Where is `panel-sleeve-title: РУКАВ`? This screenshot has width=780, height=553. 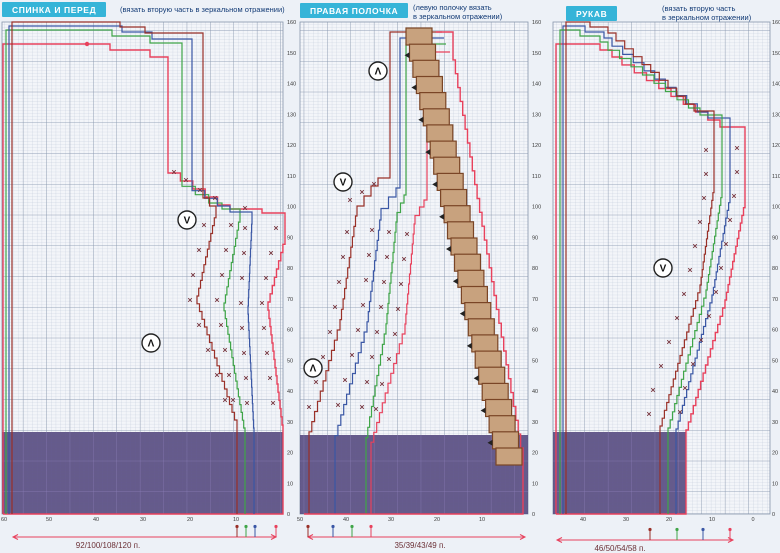 panel-sleeve-title: РУКАВ is located at coordinates (592, 13).